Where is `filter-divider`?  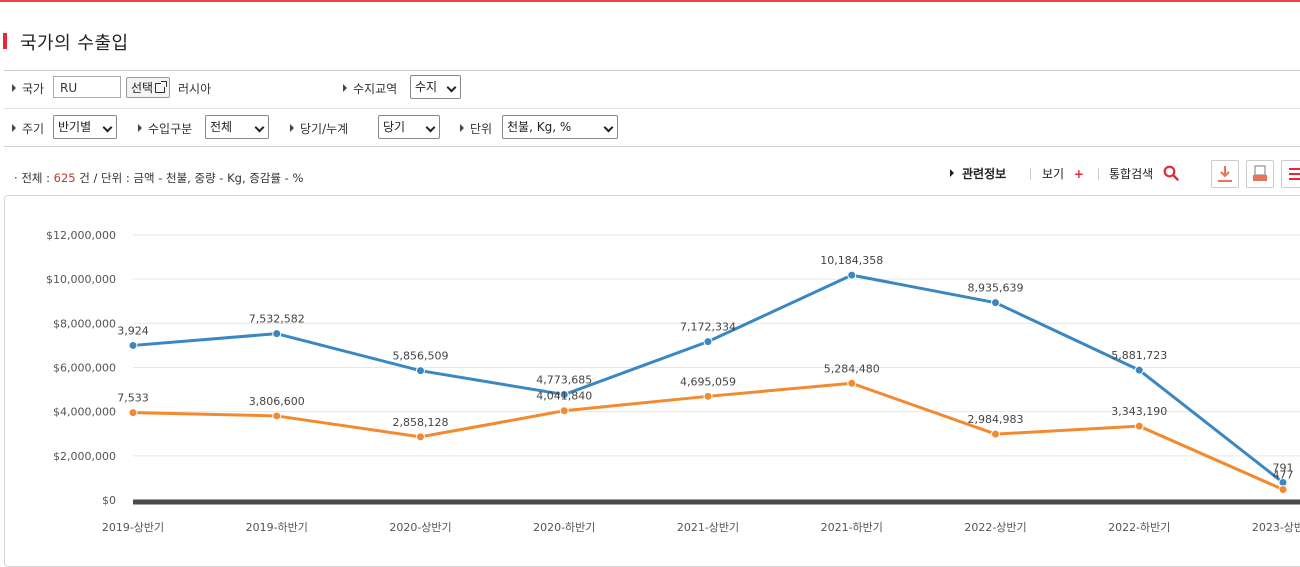
filter-divider is located at coordinates (652, 108).